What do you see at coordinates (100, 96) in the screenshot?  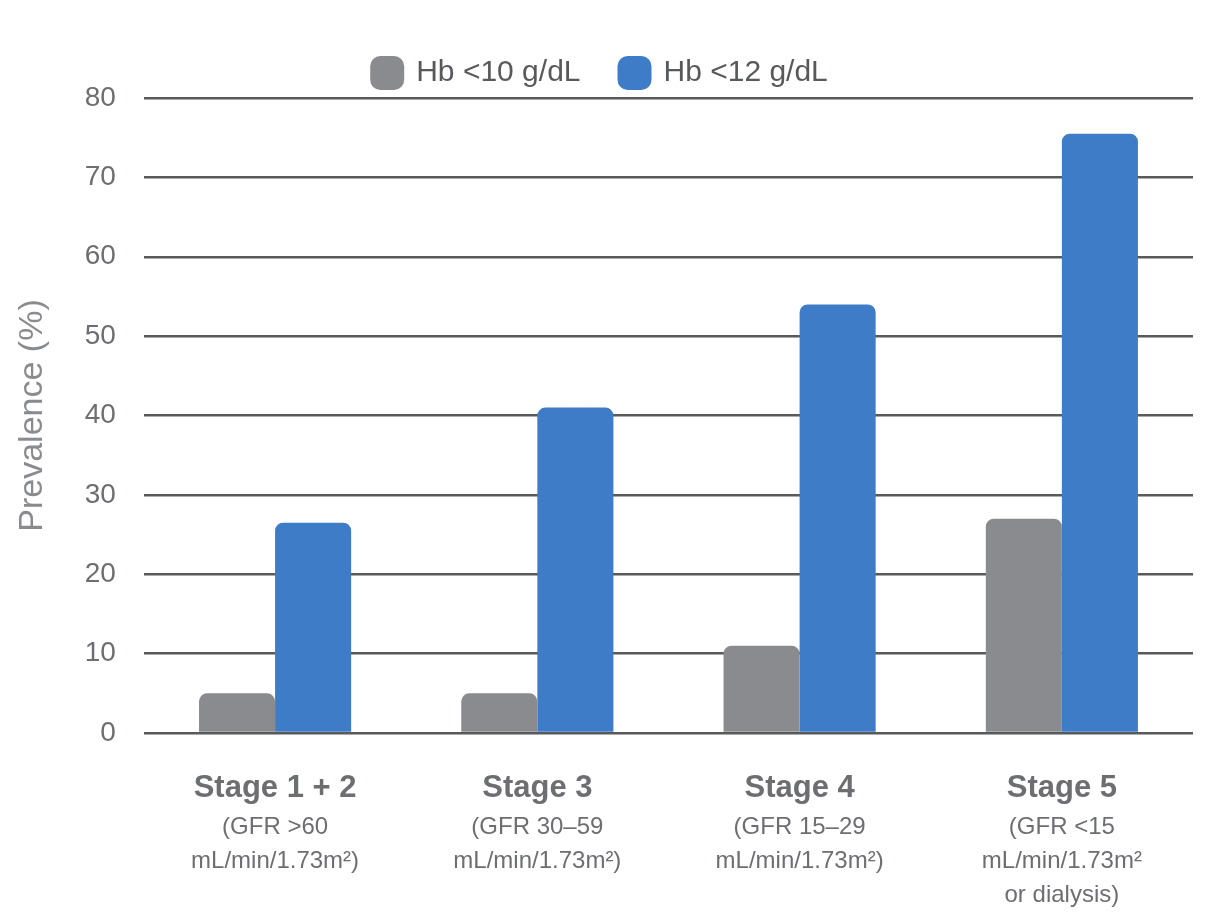 I see `y-tick-label: 80` at bounding box center [100, 96].